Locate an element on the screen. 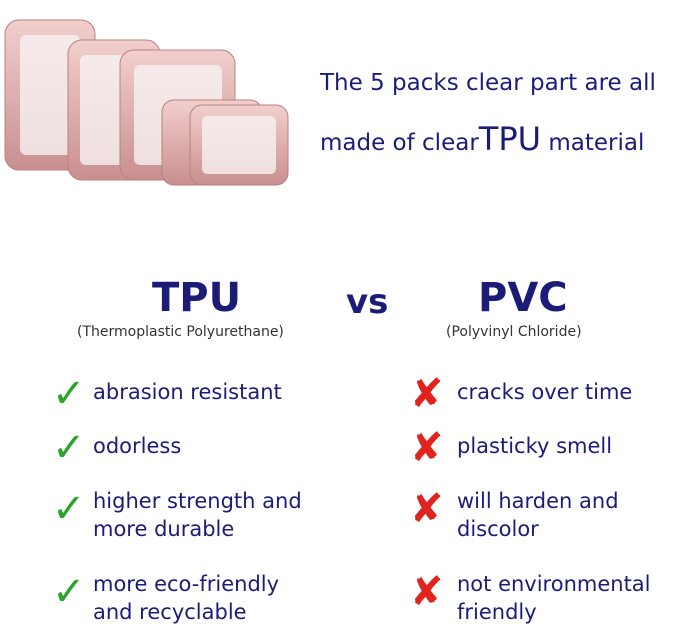  pvc-drawback: plasticky smell is located at coordinates (534, 446).